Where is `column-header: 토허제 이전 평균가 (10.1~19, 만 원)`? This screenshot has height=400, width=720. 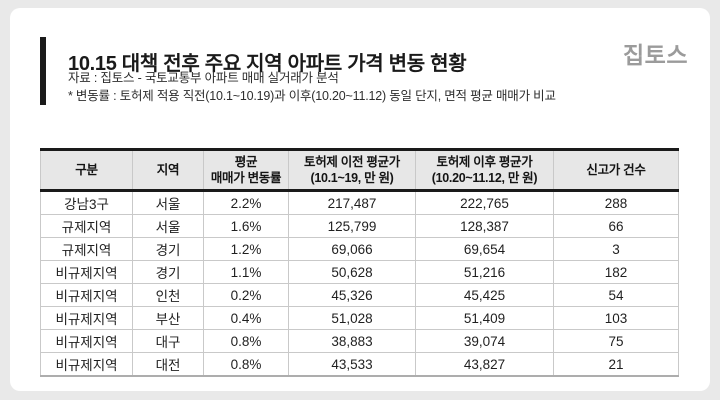
column-header: 토허제 이전 평균가 (10.1~19, 만 원) is located at coordinates (352, 170).